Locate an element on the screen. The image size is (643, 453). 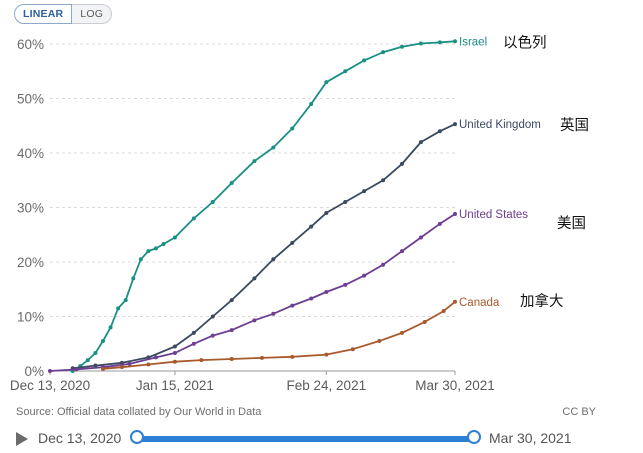
y-tick-label: 60% is located at coordinates (30, 44).